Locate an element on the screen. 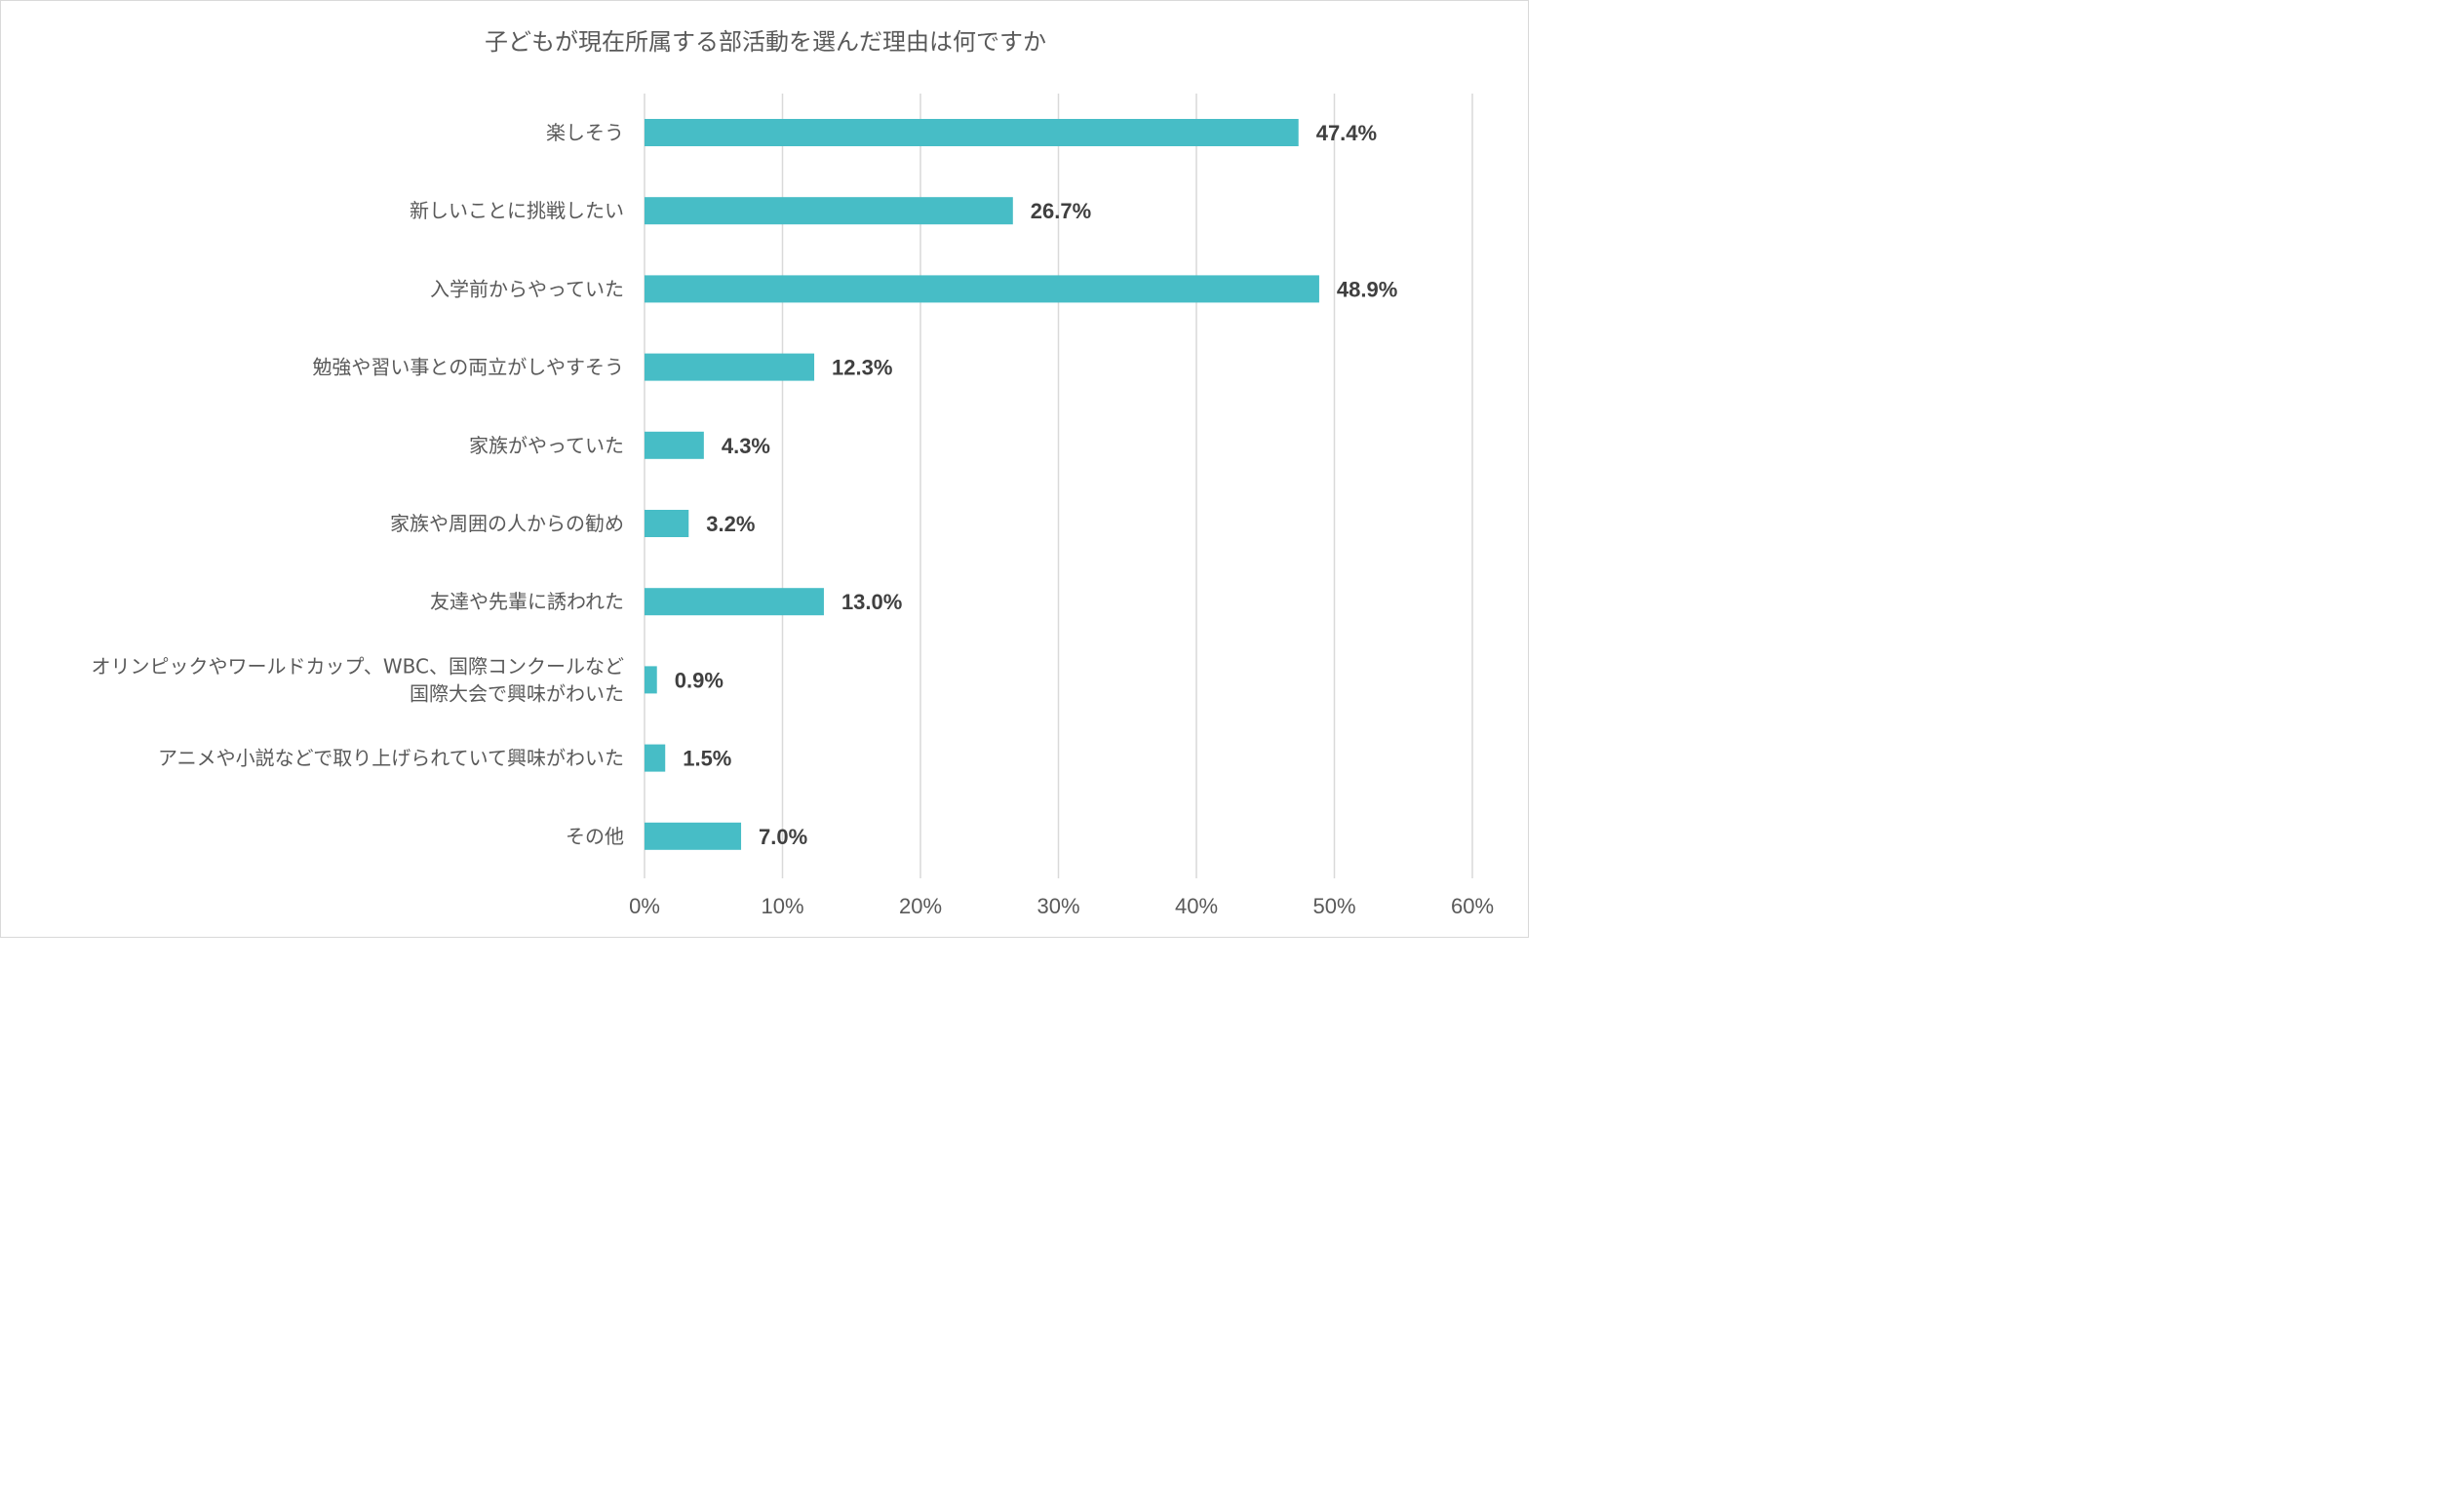 This screenshot has height=1510, width=2464. x-tick-label: 40% is located at coordinates (1197, 906).